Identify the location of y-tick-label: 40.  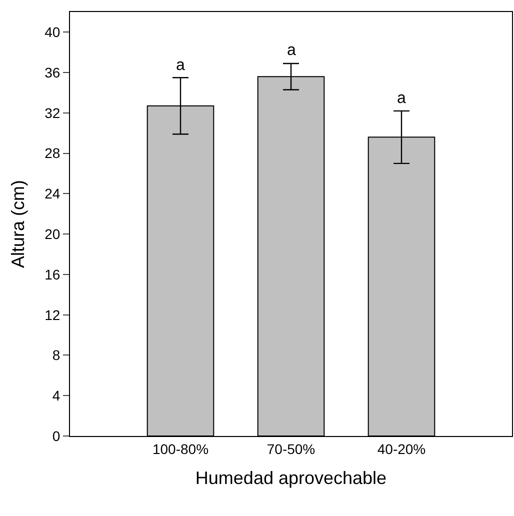
(52, 32).